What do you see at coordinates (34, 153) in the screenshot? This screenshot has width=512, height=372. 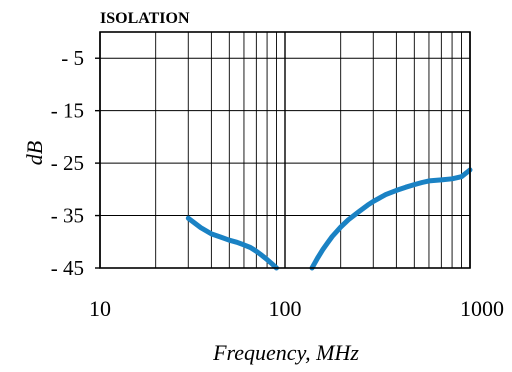 I see `y-axis-label: dB` at bounding box center [34, 153].